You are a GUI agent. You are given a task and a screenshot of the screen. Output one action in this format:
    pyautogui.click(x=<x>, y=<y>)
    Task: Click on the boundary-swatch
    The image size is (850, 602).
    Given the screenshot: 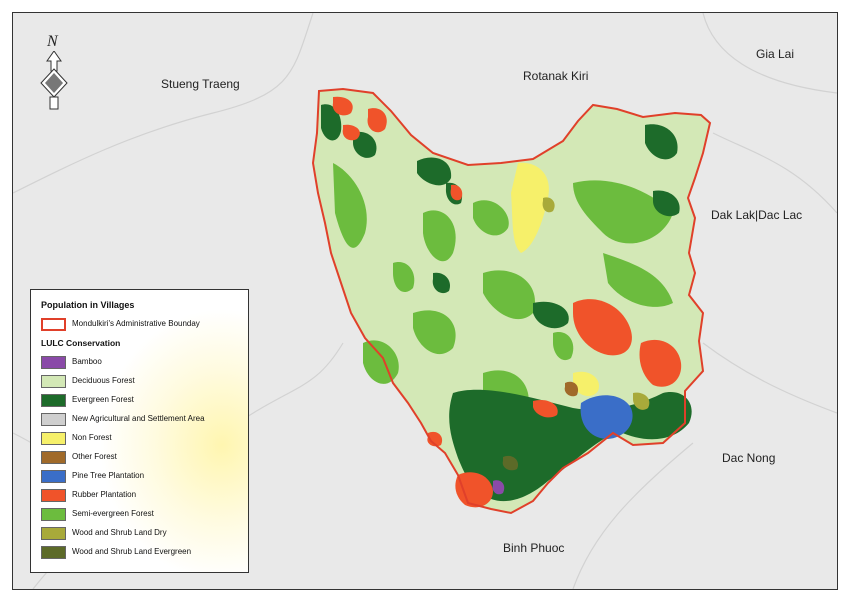 What is the action you would take?
    pyautogui.click(x=53, y=324)
    